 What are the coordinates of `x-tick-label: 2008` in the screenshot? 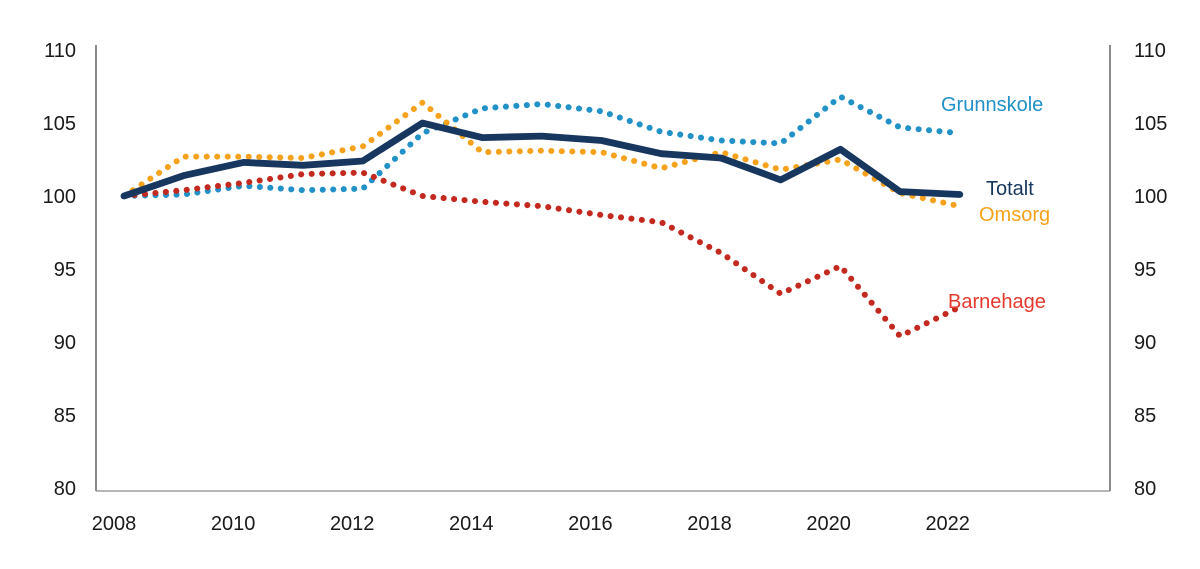 It's located at (114, 524).